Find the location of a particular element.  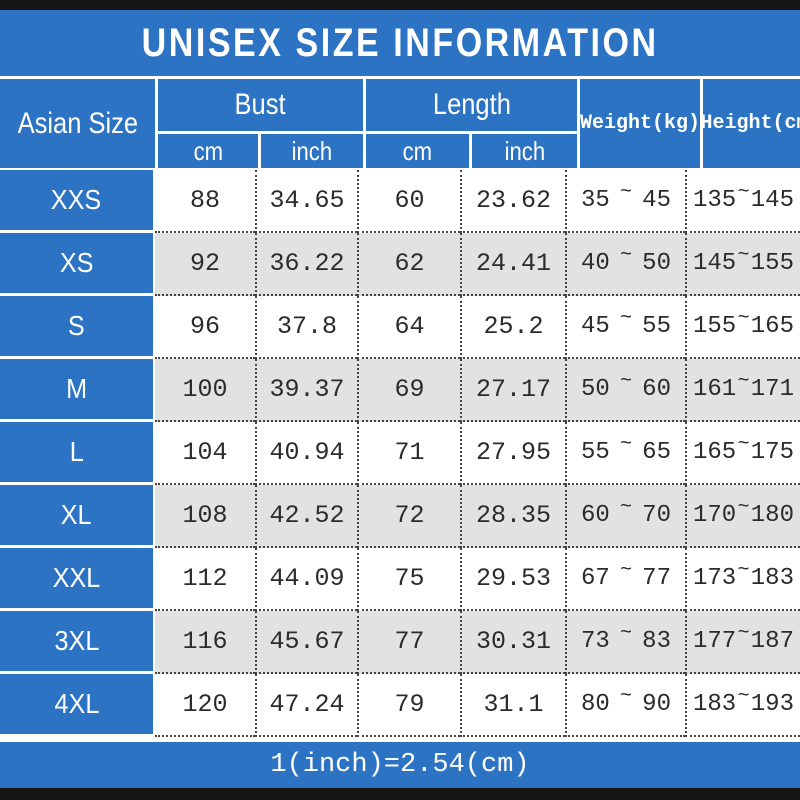

bust-inch-cell: 34.65 is located at coordinates (306, 201).